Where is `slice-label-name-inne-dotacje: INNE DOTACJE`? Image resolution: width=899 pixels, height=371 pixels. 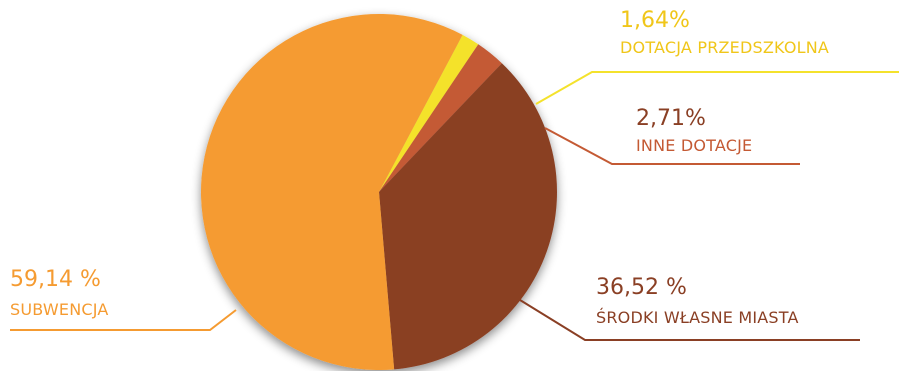
slice-label-name-inne-dotacje: INNE DOTACJE is located at coordinates (694, 146).